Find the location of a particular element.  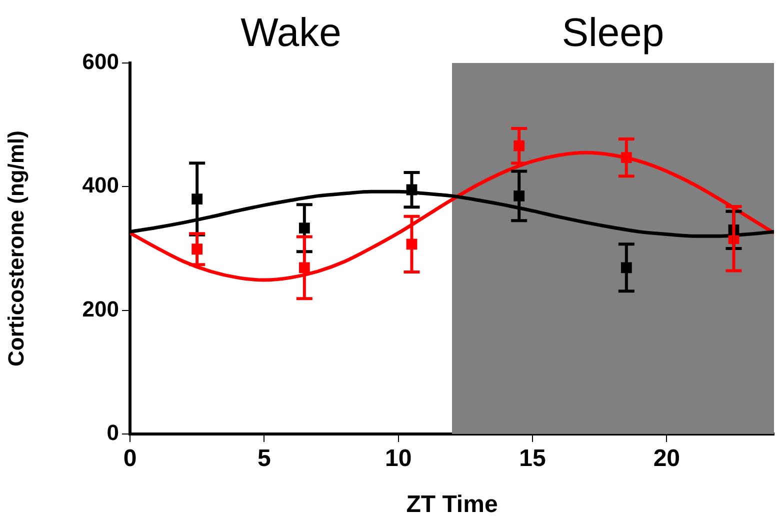

x-axis-title: ZT Time is located at coordinates (452, 504).